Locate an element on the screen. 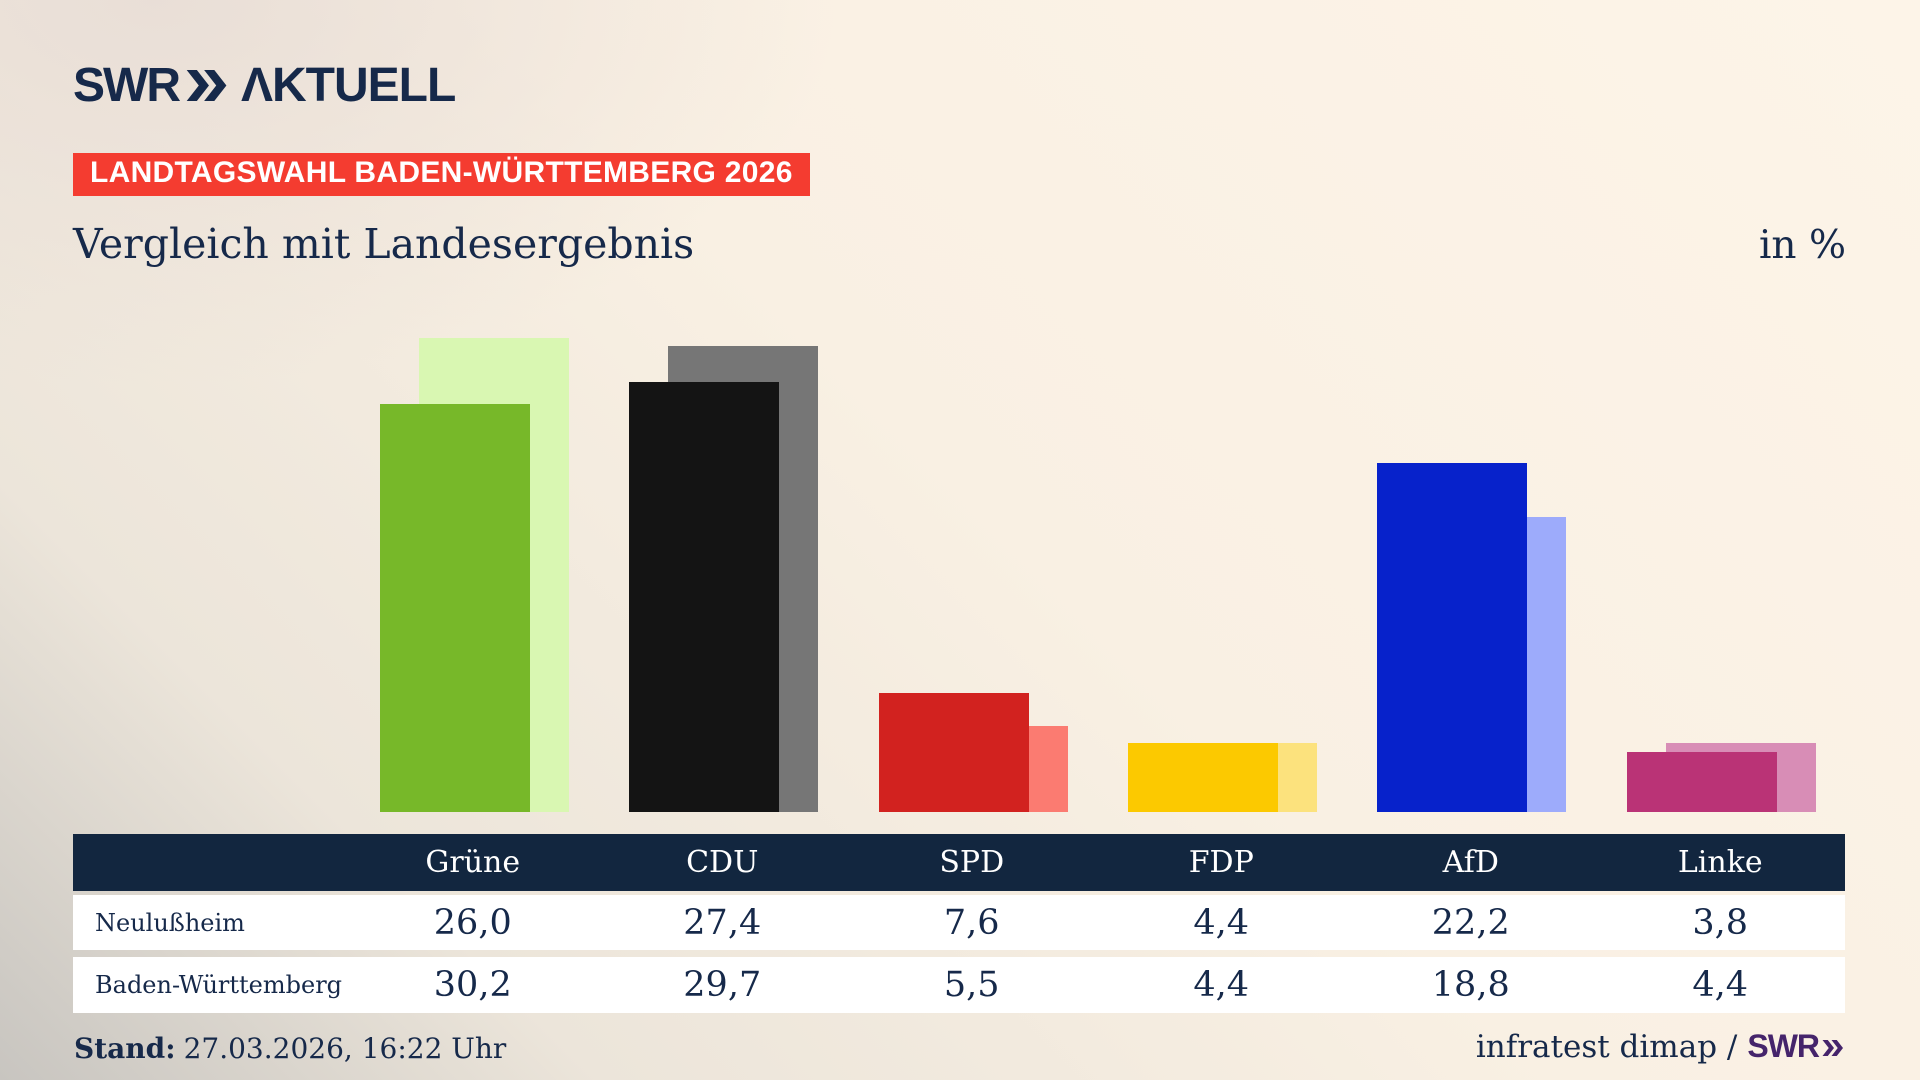  bar-neulu-heim-spd is located at coordinates (954, 752).